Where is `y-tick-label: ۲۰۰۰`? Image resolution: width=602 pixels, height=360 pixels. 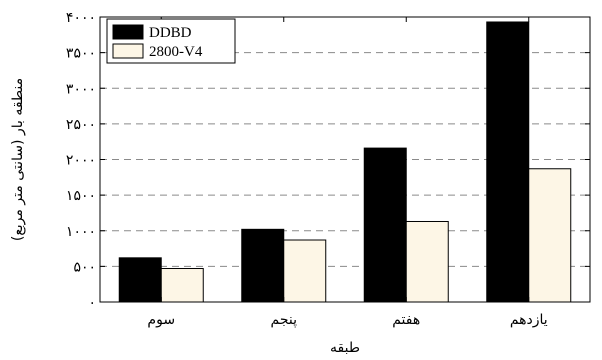 y-tick-label: ۲۰۰۰ is located at coordinates (81, 161).